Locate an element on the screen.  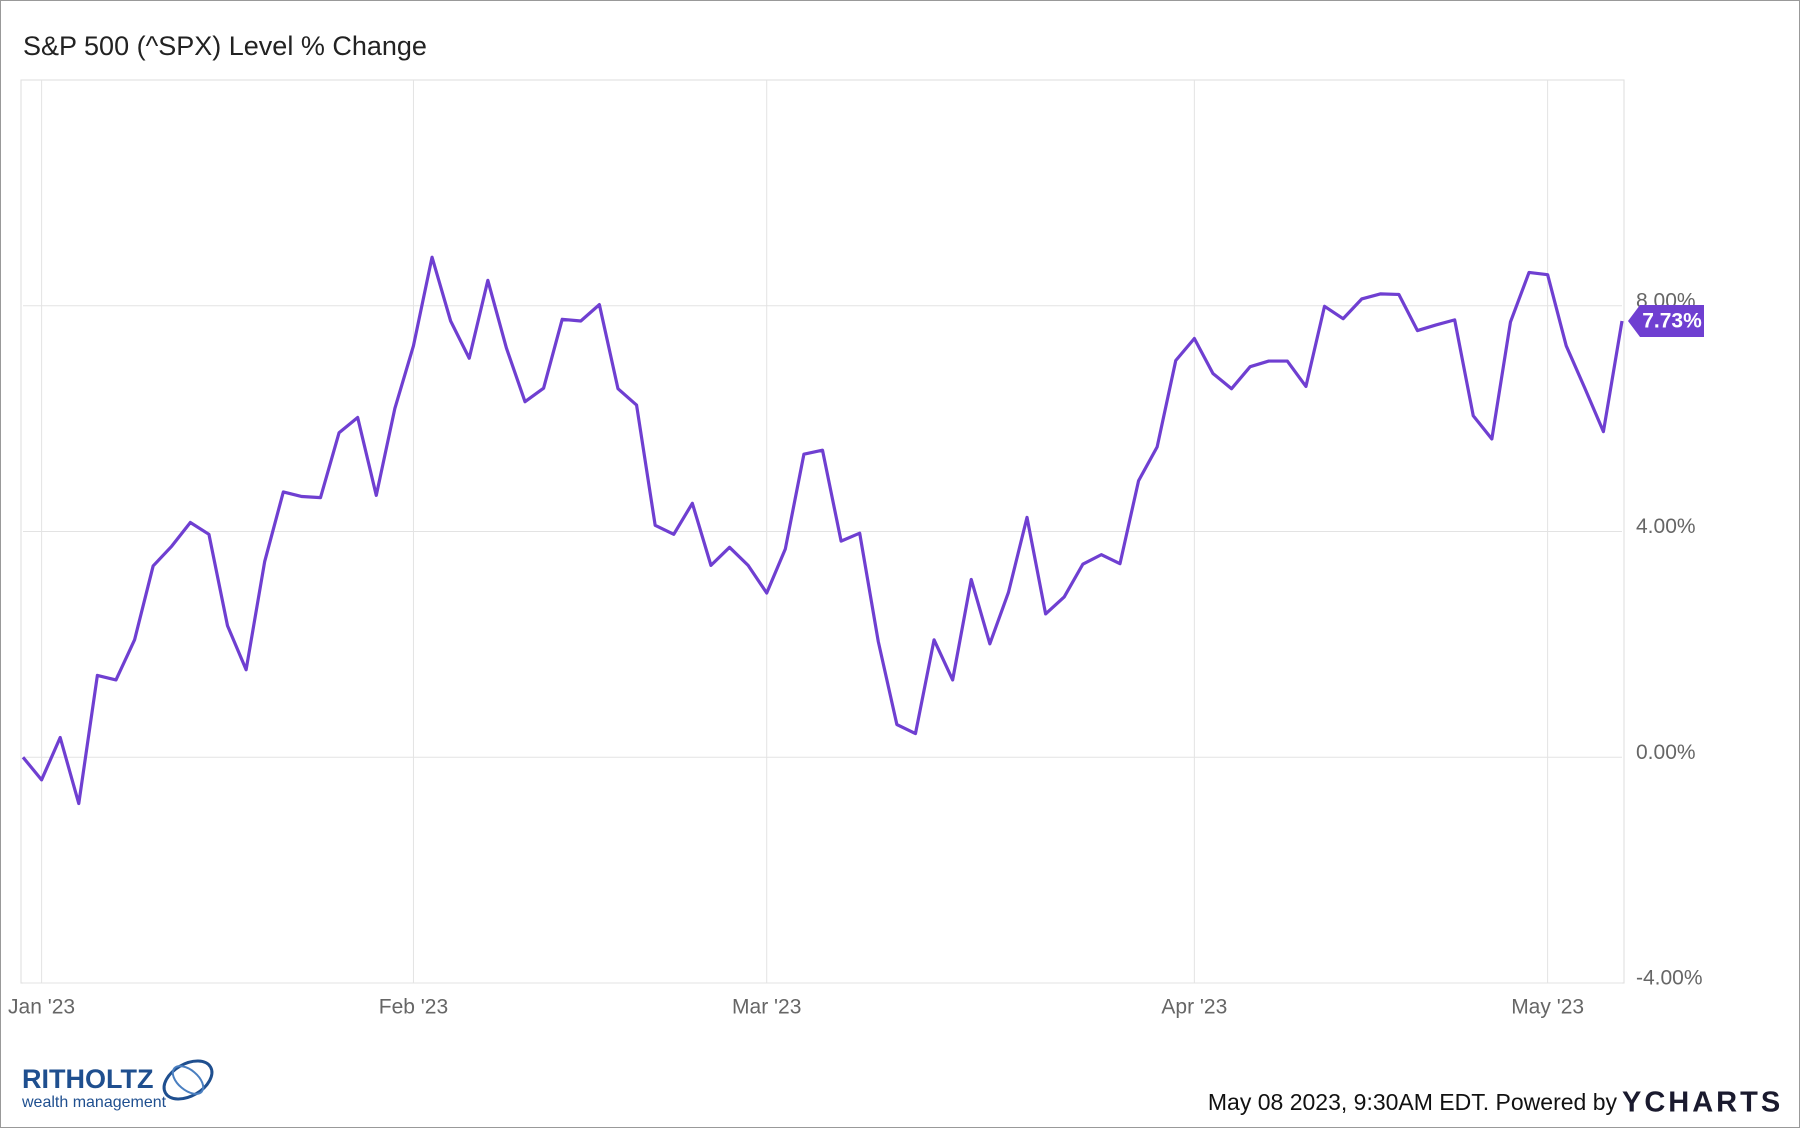
x-tick-label: Feb '23 is located at coordinates (413, 1007).